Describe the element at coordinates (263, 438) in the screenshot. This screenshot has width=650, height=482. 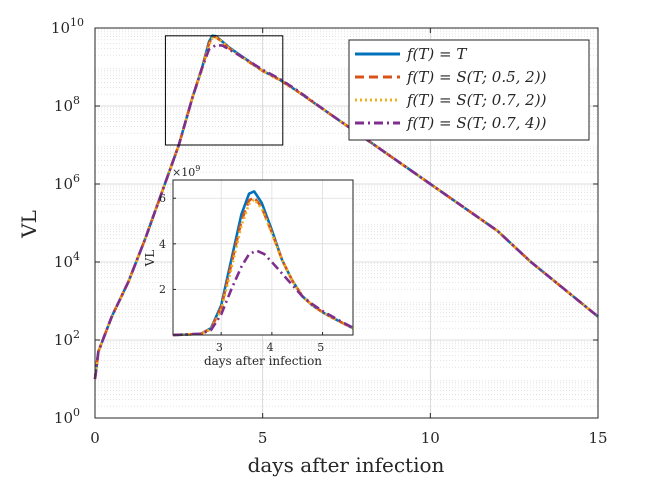
I see `x-tick-label-5: 5` at that location.